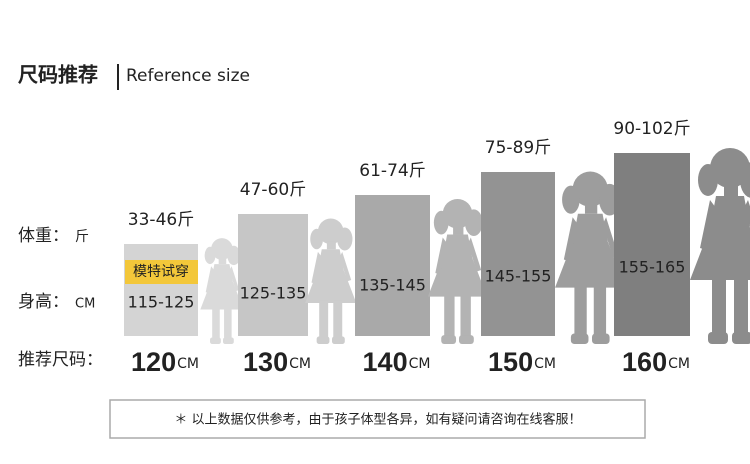 The height and width of the screenshot is (464, 750). Describe the element at coordinates (58, 75) in the screenshot. I see `title: 尺码推荐` at that location.